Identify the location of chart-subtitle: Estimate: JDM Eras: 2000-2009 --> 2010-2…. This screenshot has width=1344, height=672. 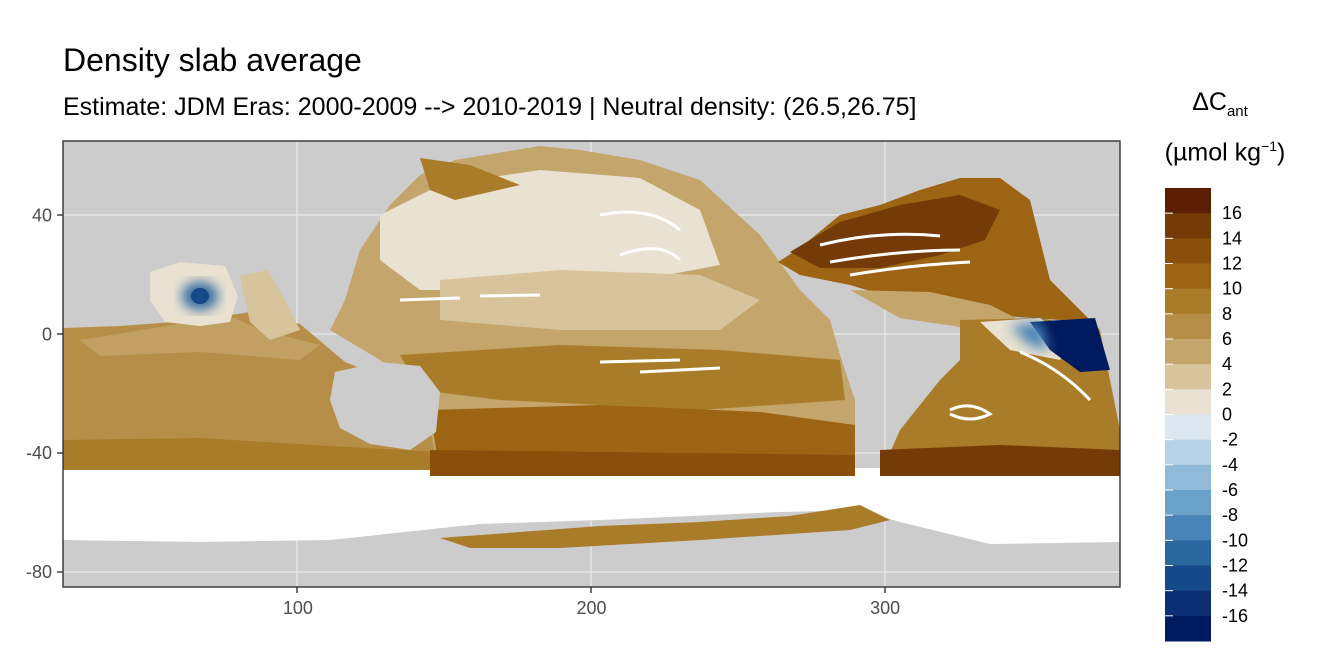
(490, 107).